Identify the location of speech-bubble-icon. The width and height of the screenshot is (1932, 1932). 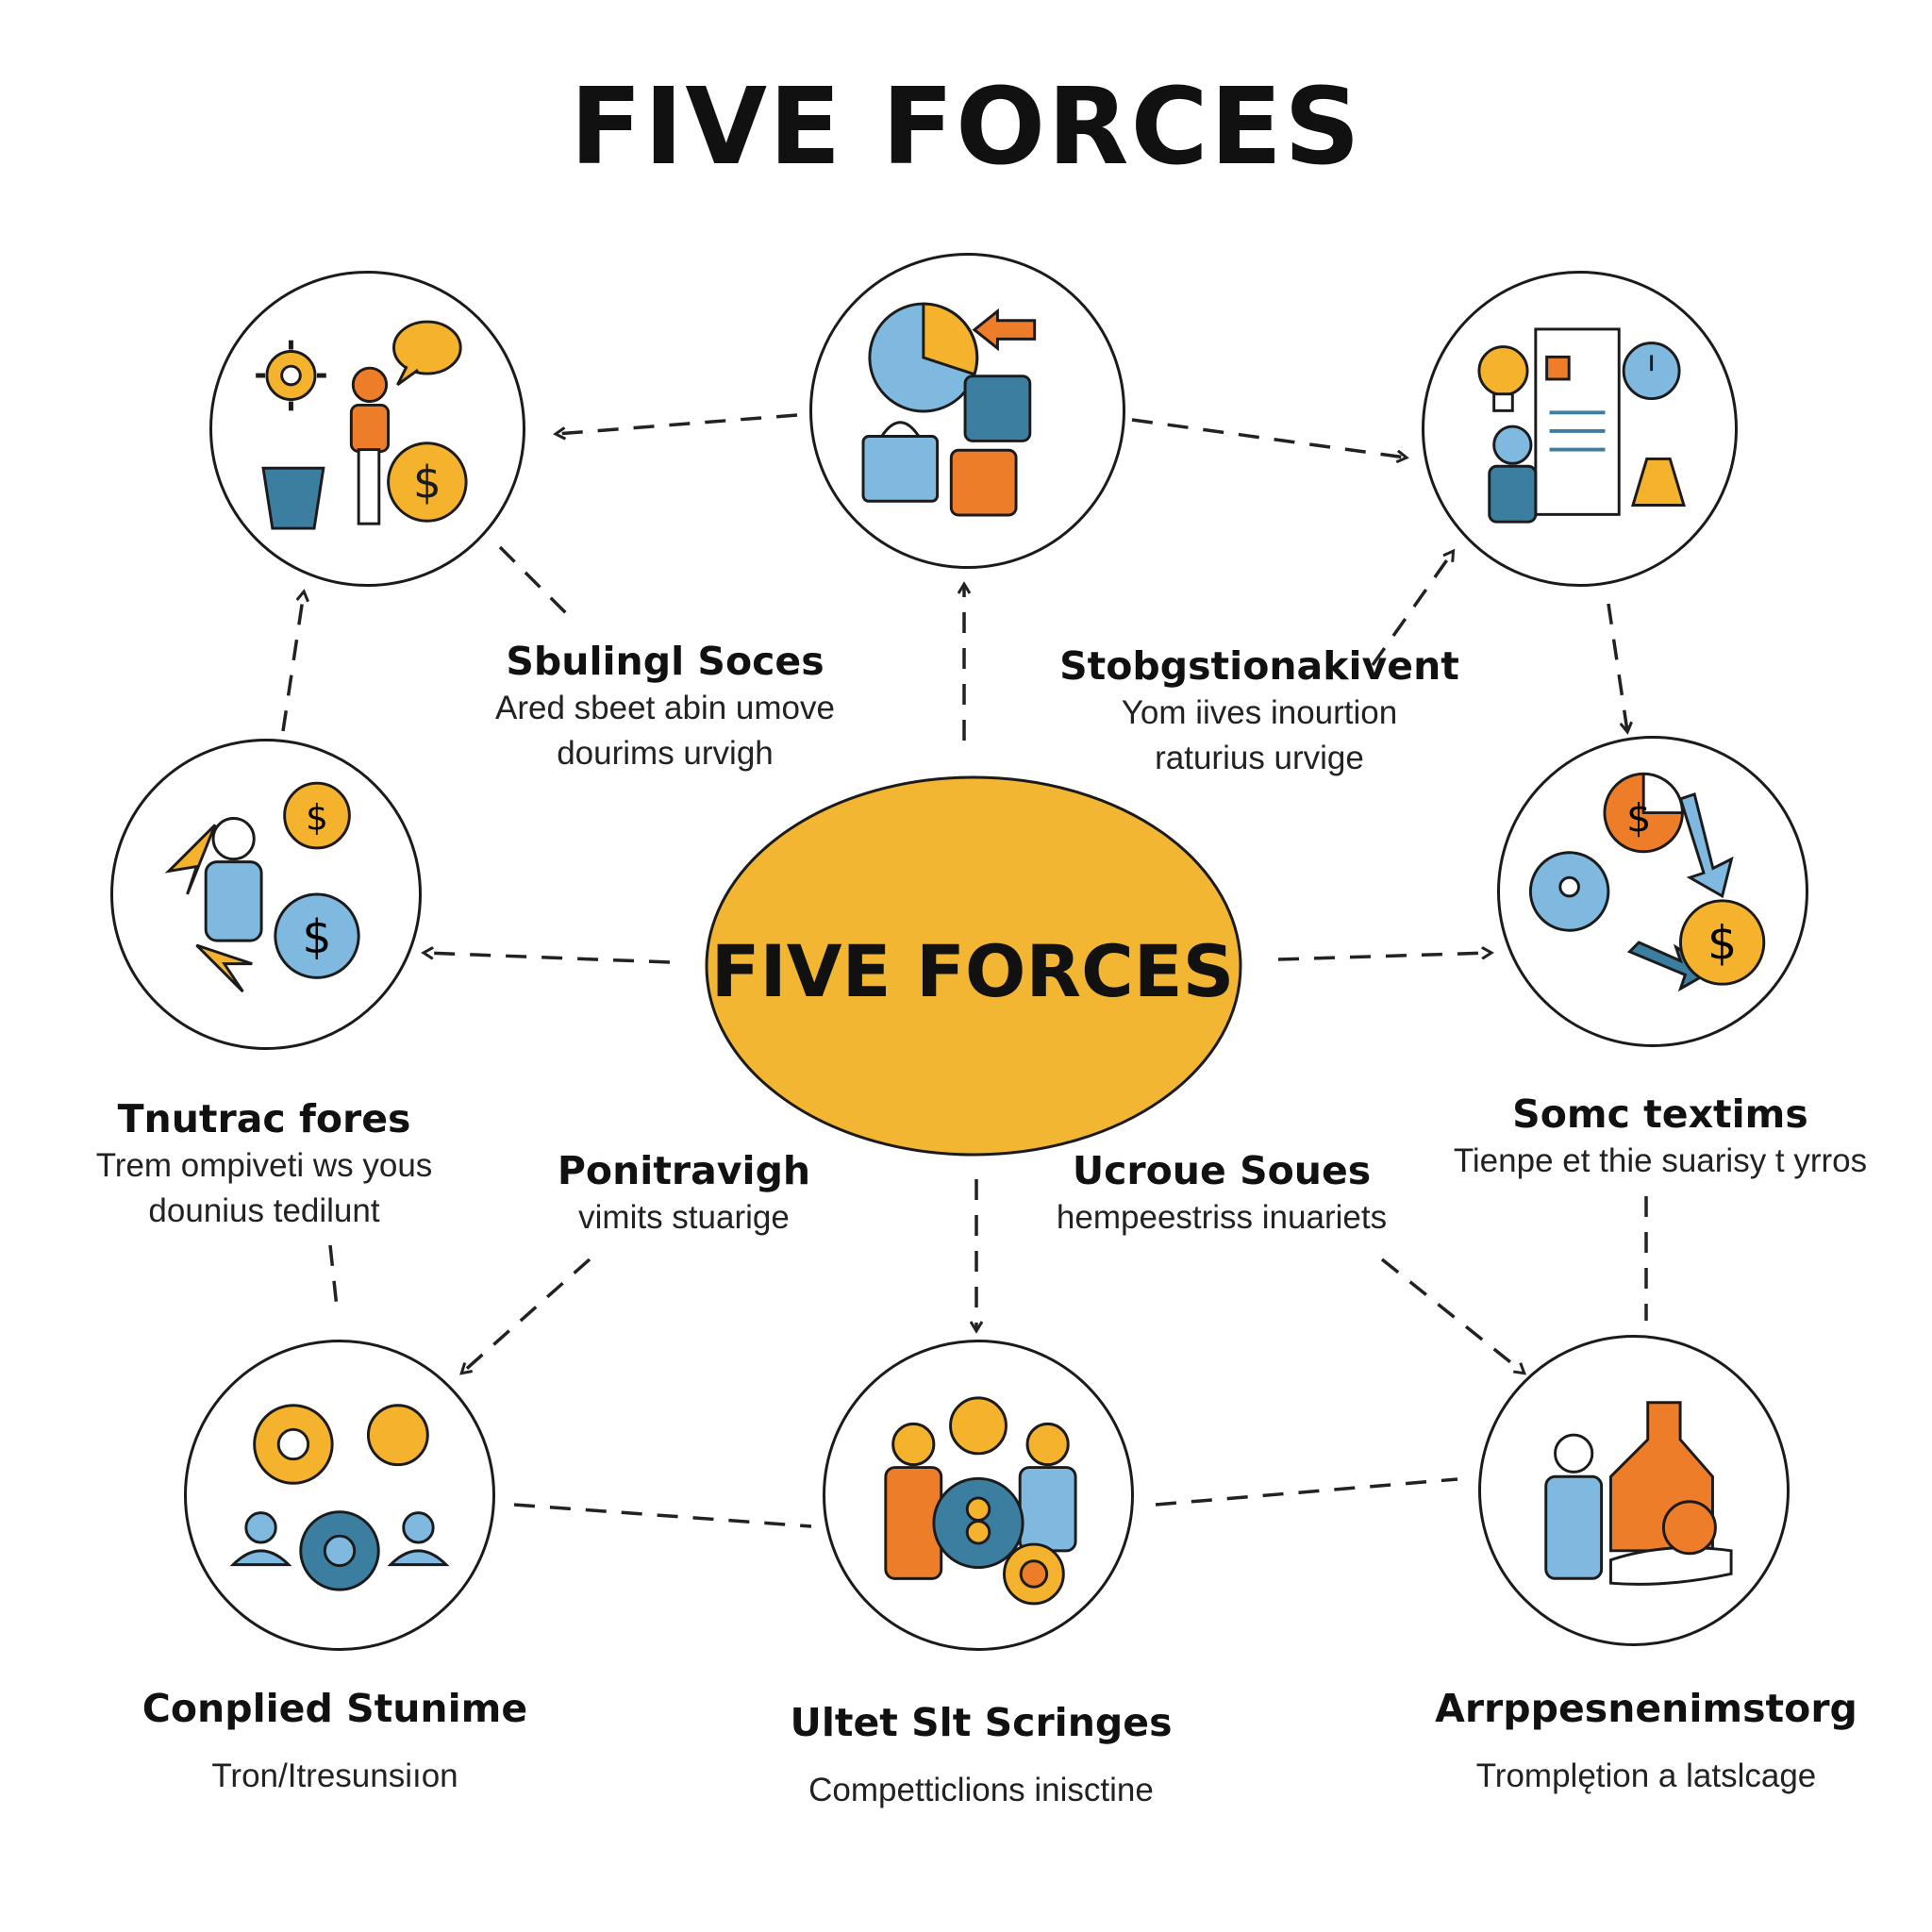
(427, 353).